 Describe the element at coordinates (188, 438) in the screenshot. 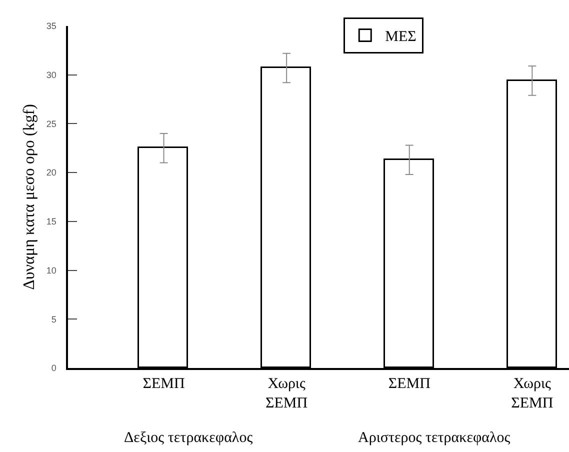

I see `text: Δεξιος τετρακεφαλος` at that location.